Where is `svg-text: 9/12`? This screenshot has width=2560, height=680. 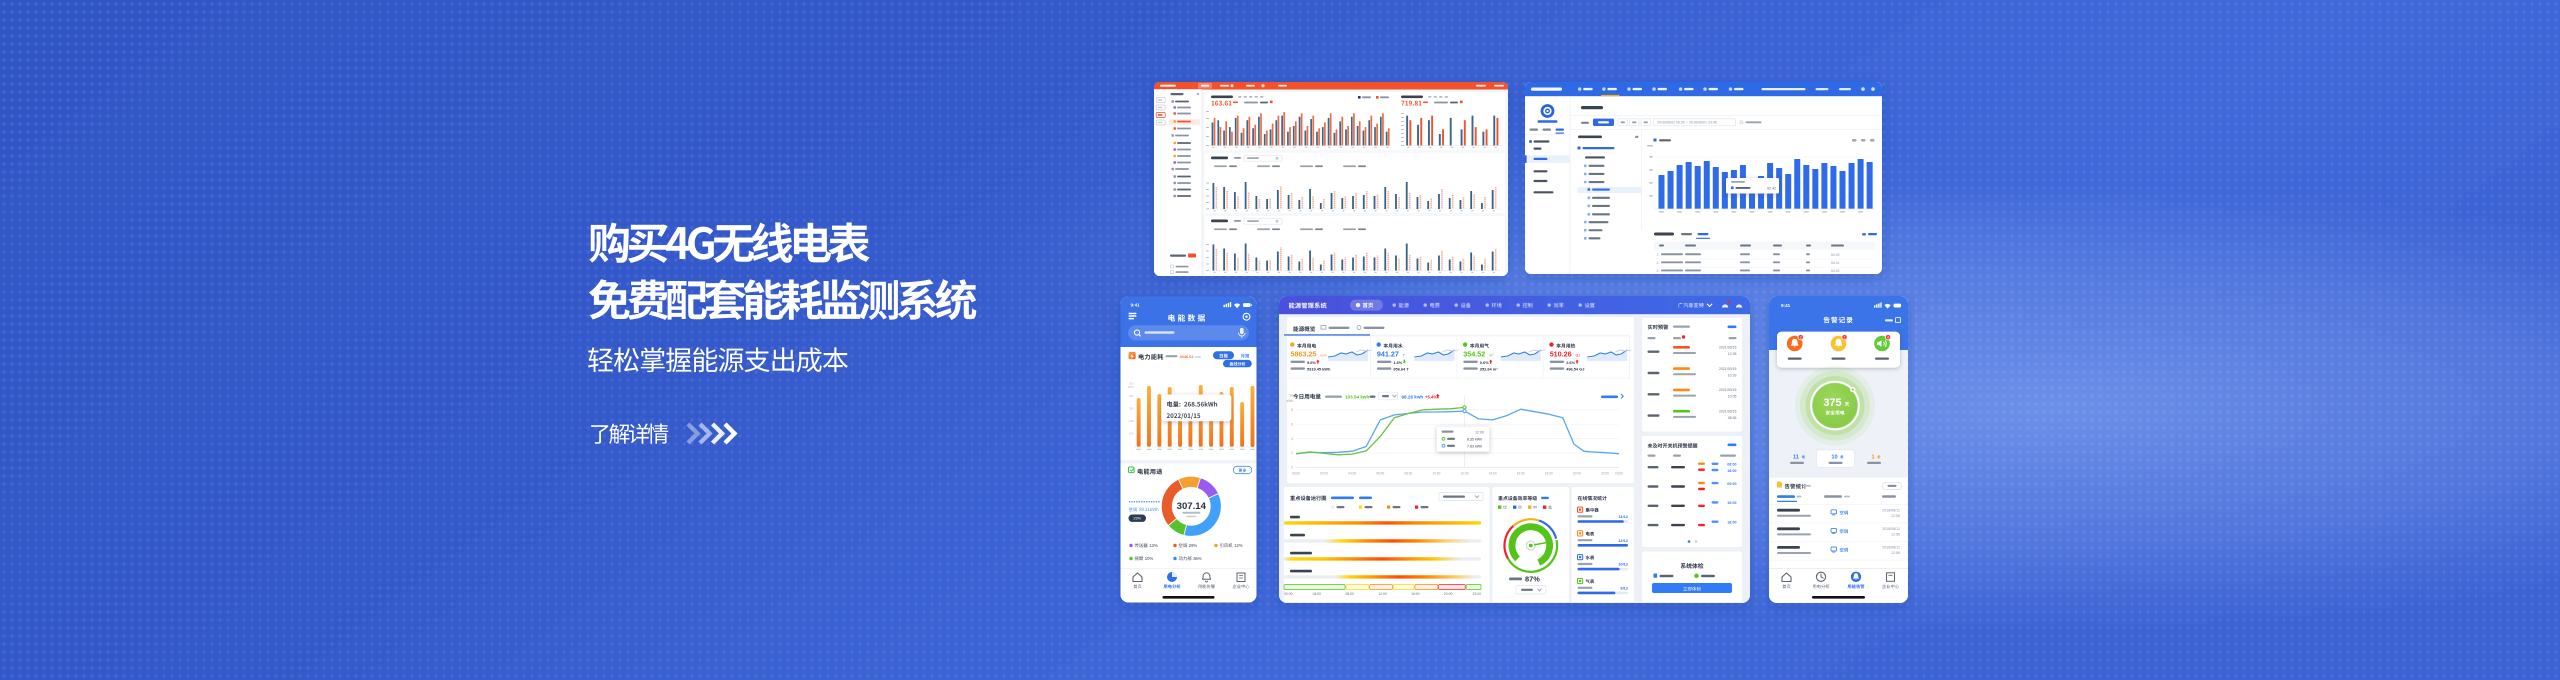
svg-text: 9/12 is located at coordinates (1624, 587).